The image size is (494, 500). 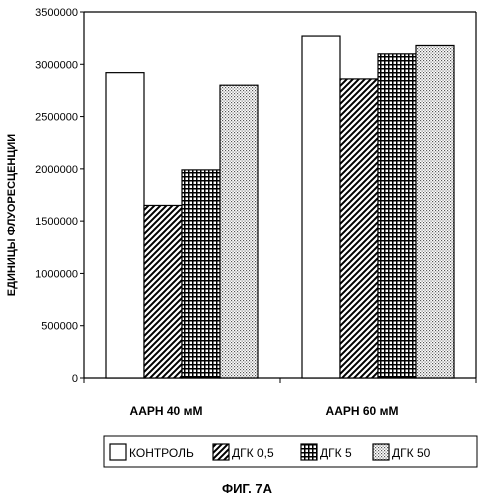 I want to click on figure-caption: ФИГ. 7А, so click(x=247, y=488).